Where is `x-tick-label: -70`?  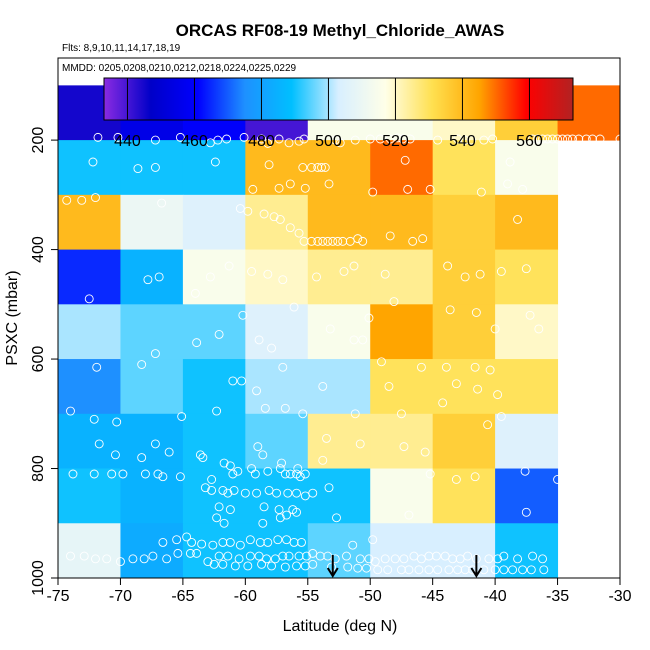
x-tick-label: -70 is located at coordinates (120, 596).